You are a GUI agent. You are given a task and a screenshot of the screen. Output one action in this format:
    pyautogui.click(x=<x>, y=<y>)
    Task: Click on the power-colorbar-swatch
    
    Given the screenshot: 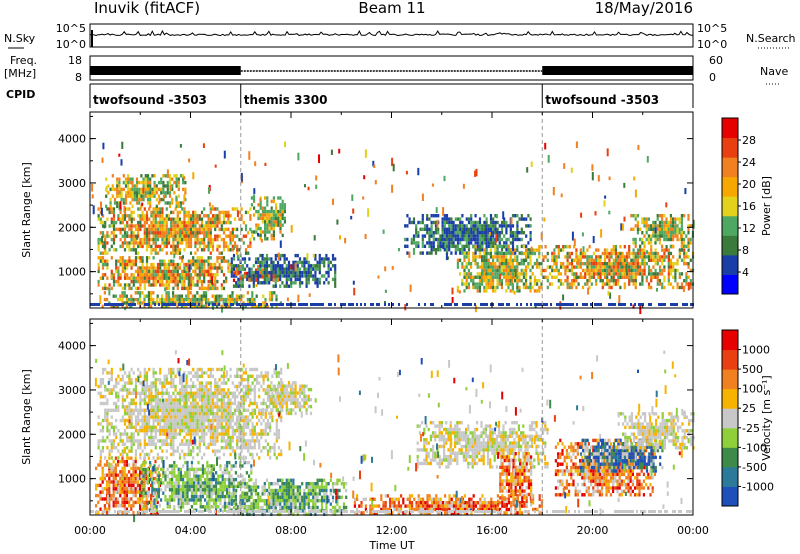 What is the action you would take?
    pyautogui.click(x=730, y=284)
    